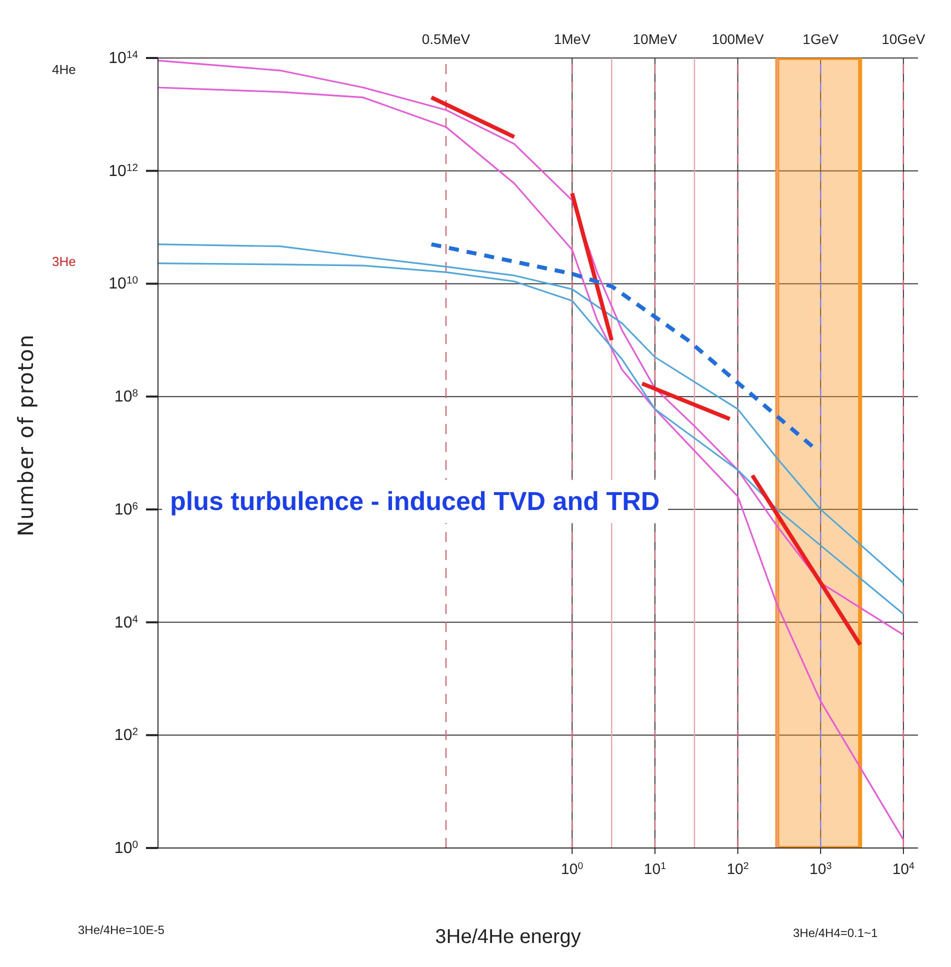 This screenshot has height=967, width=951. Describe the element at coordinates (821, 39) in the screenshot. I see `ref-line-label: 1GeV` at that location.